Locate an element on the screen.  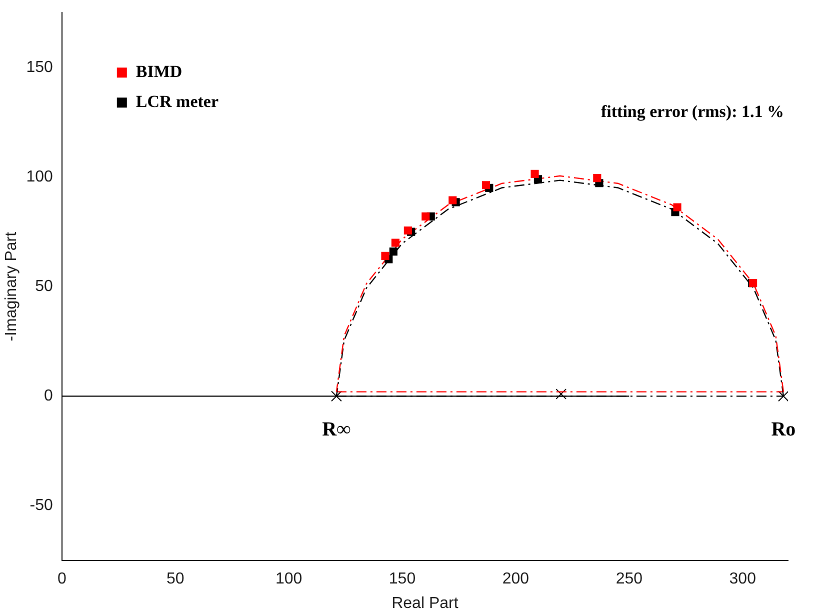
y-tick-label: -50 is located at coordinates (41, 505).